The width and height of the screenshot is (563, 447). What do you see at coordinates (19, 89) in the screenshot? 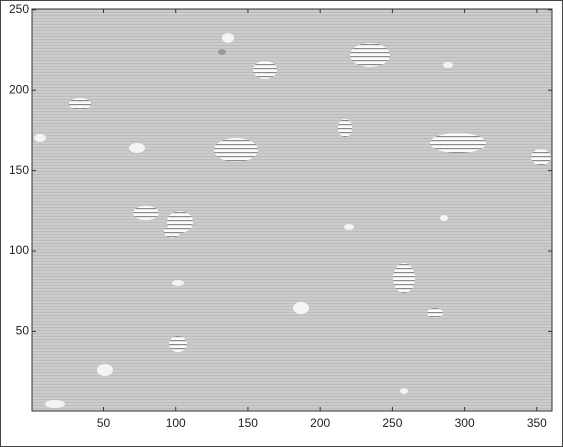
I see `y-tick-label: 200` at bounding box center [19, 89].